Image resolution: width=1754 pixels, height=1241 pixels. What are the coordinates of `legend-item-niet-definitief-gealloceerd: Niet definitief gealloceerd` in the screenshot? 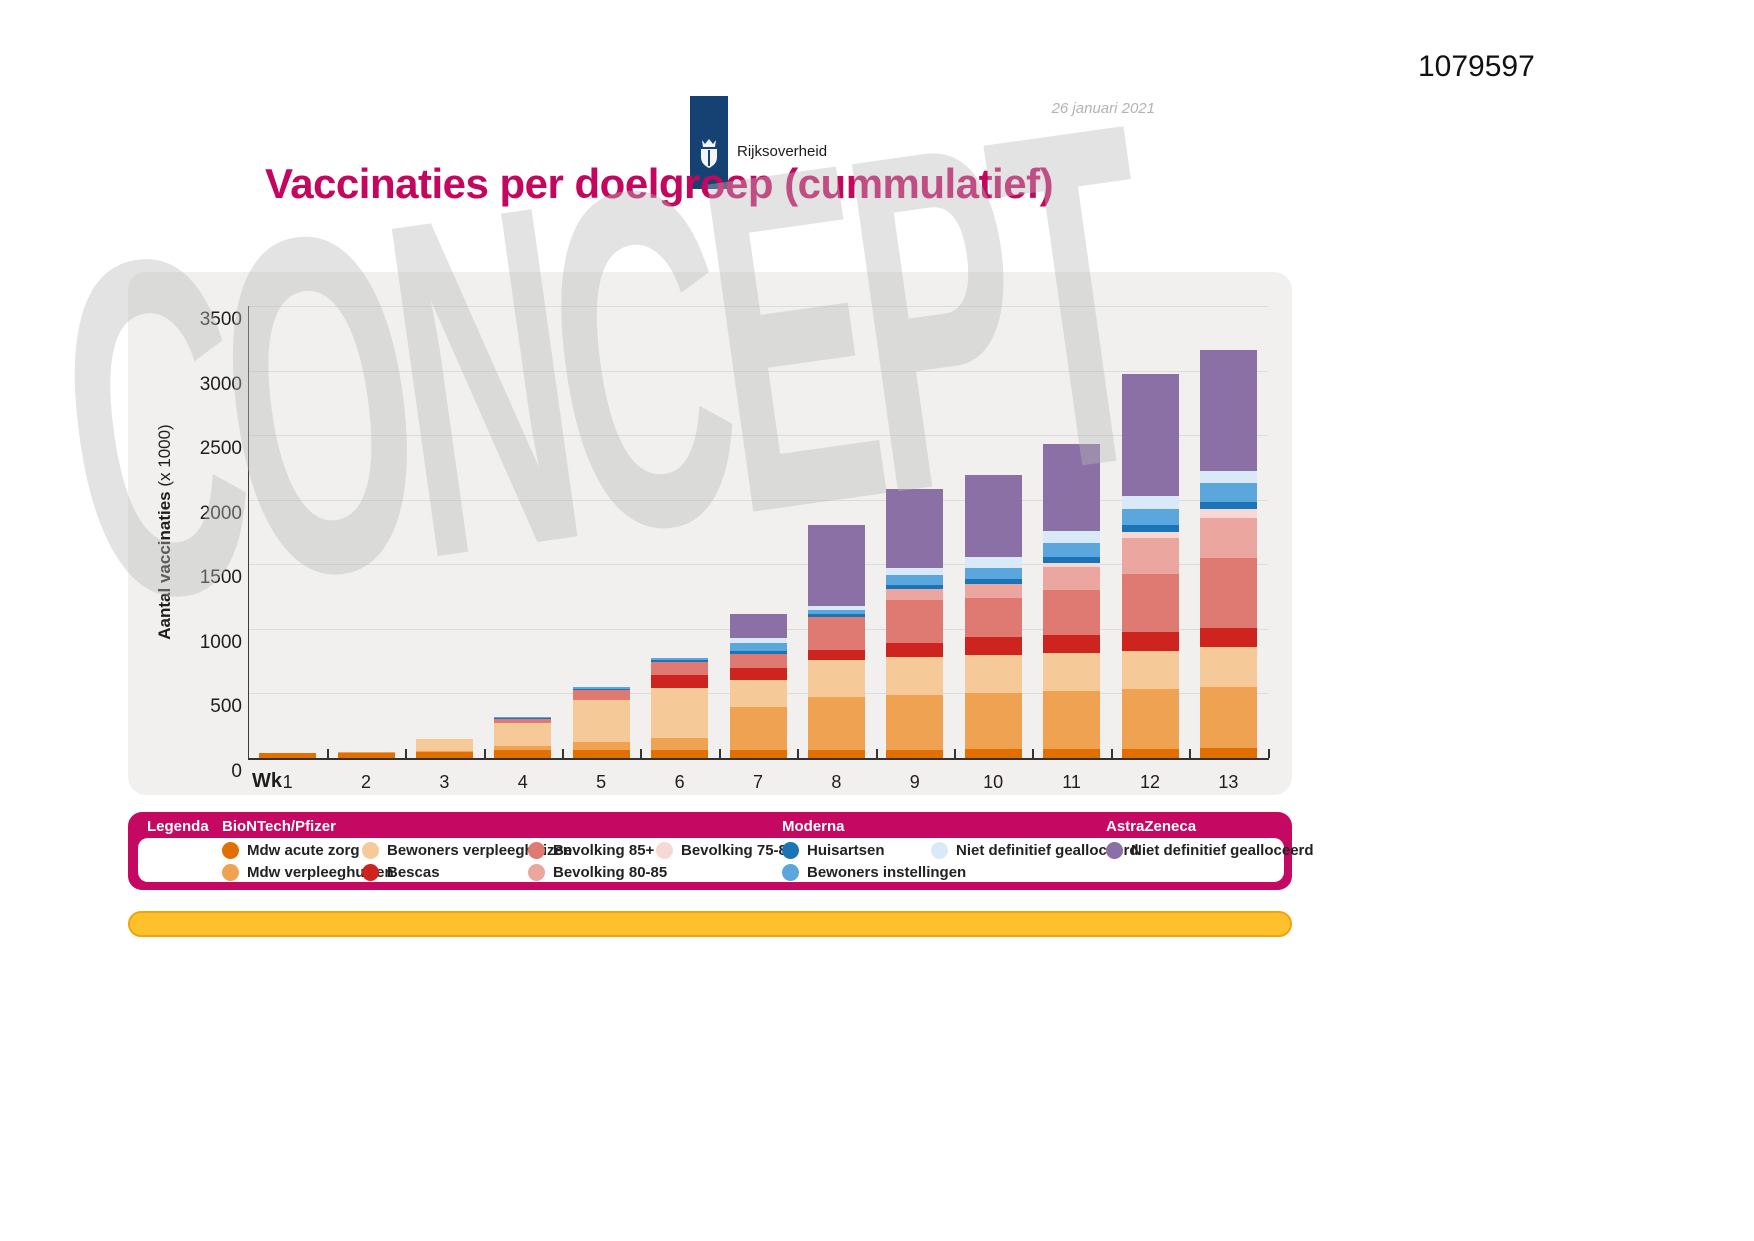 It's located at (1035, 850).